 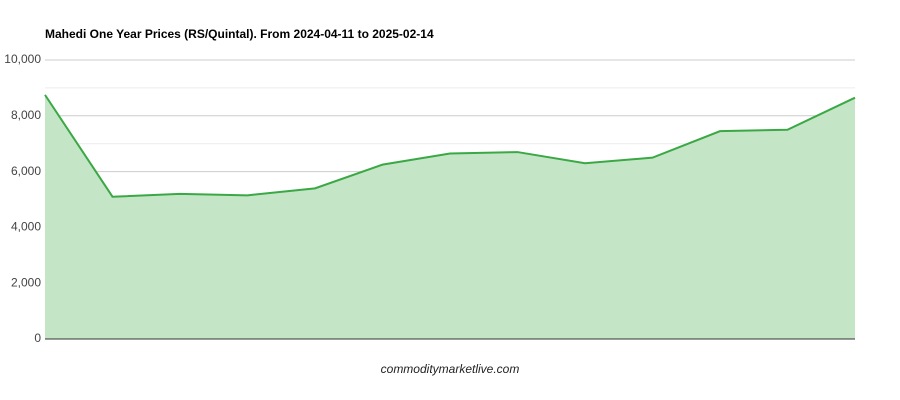 What do you see at coordinates (26, 171) in the screenshot?
I see `y-tick-label: 6,000` at bounding box center [26, 171].